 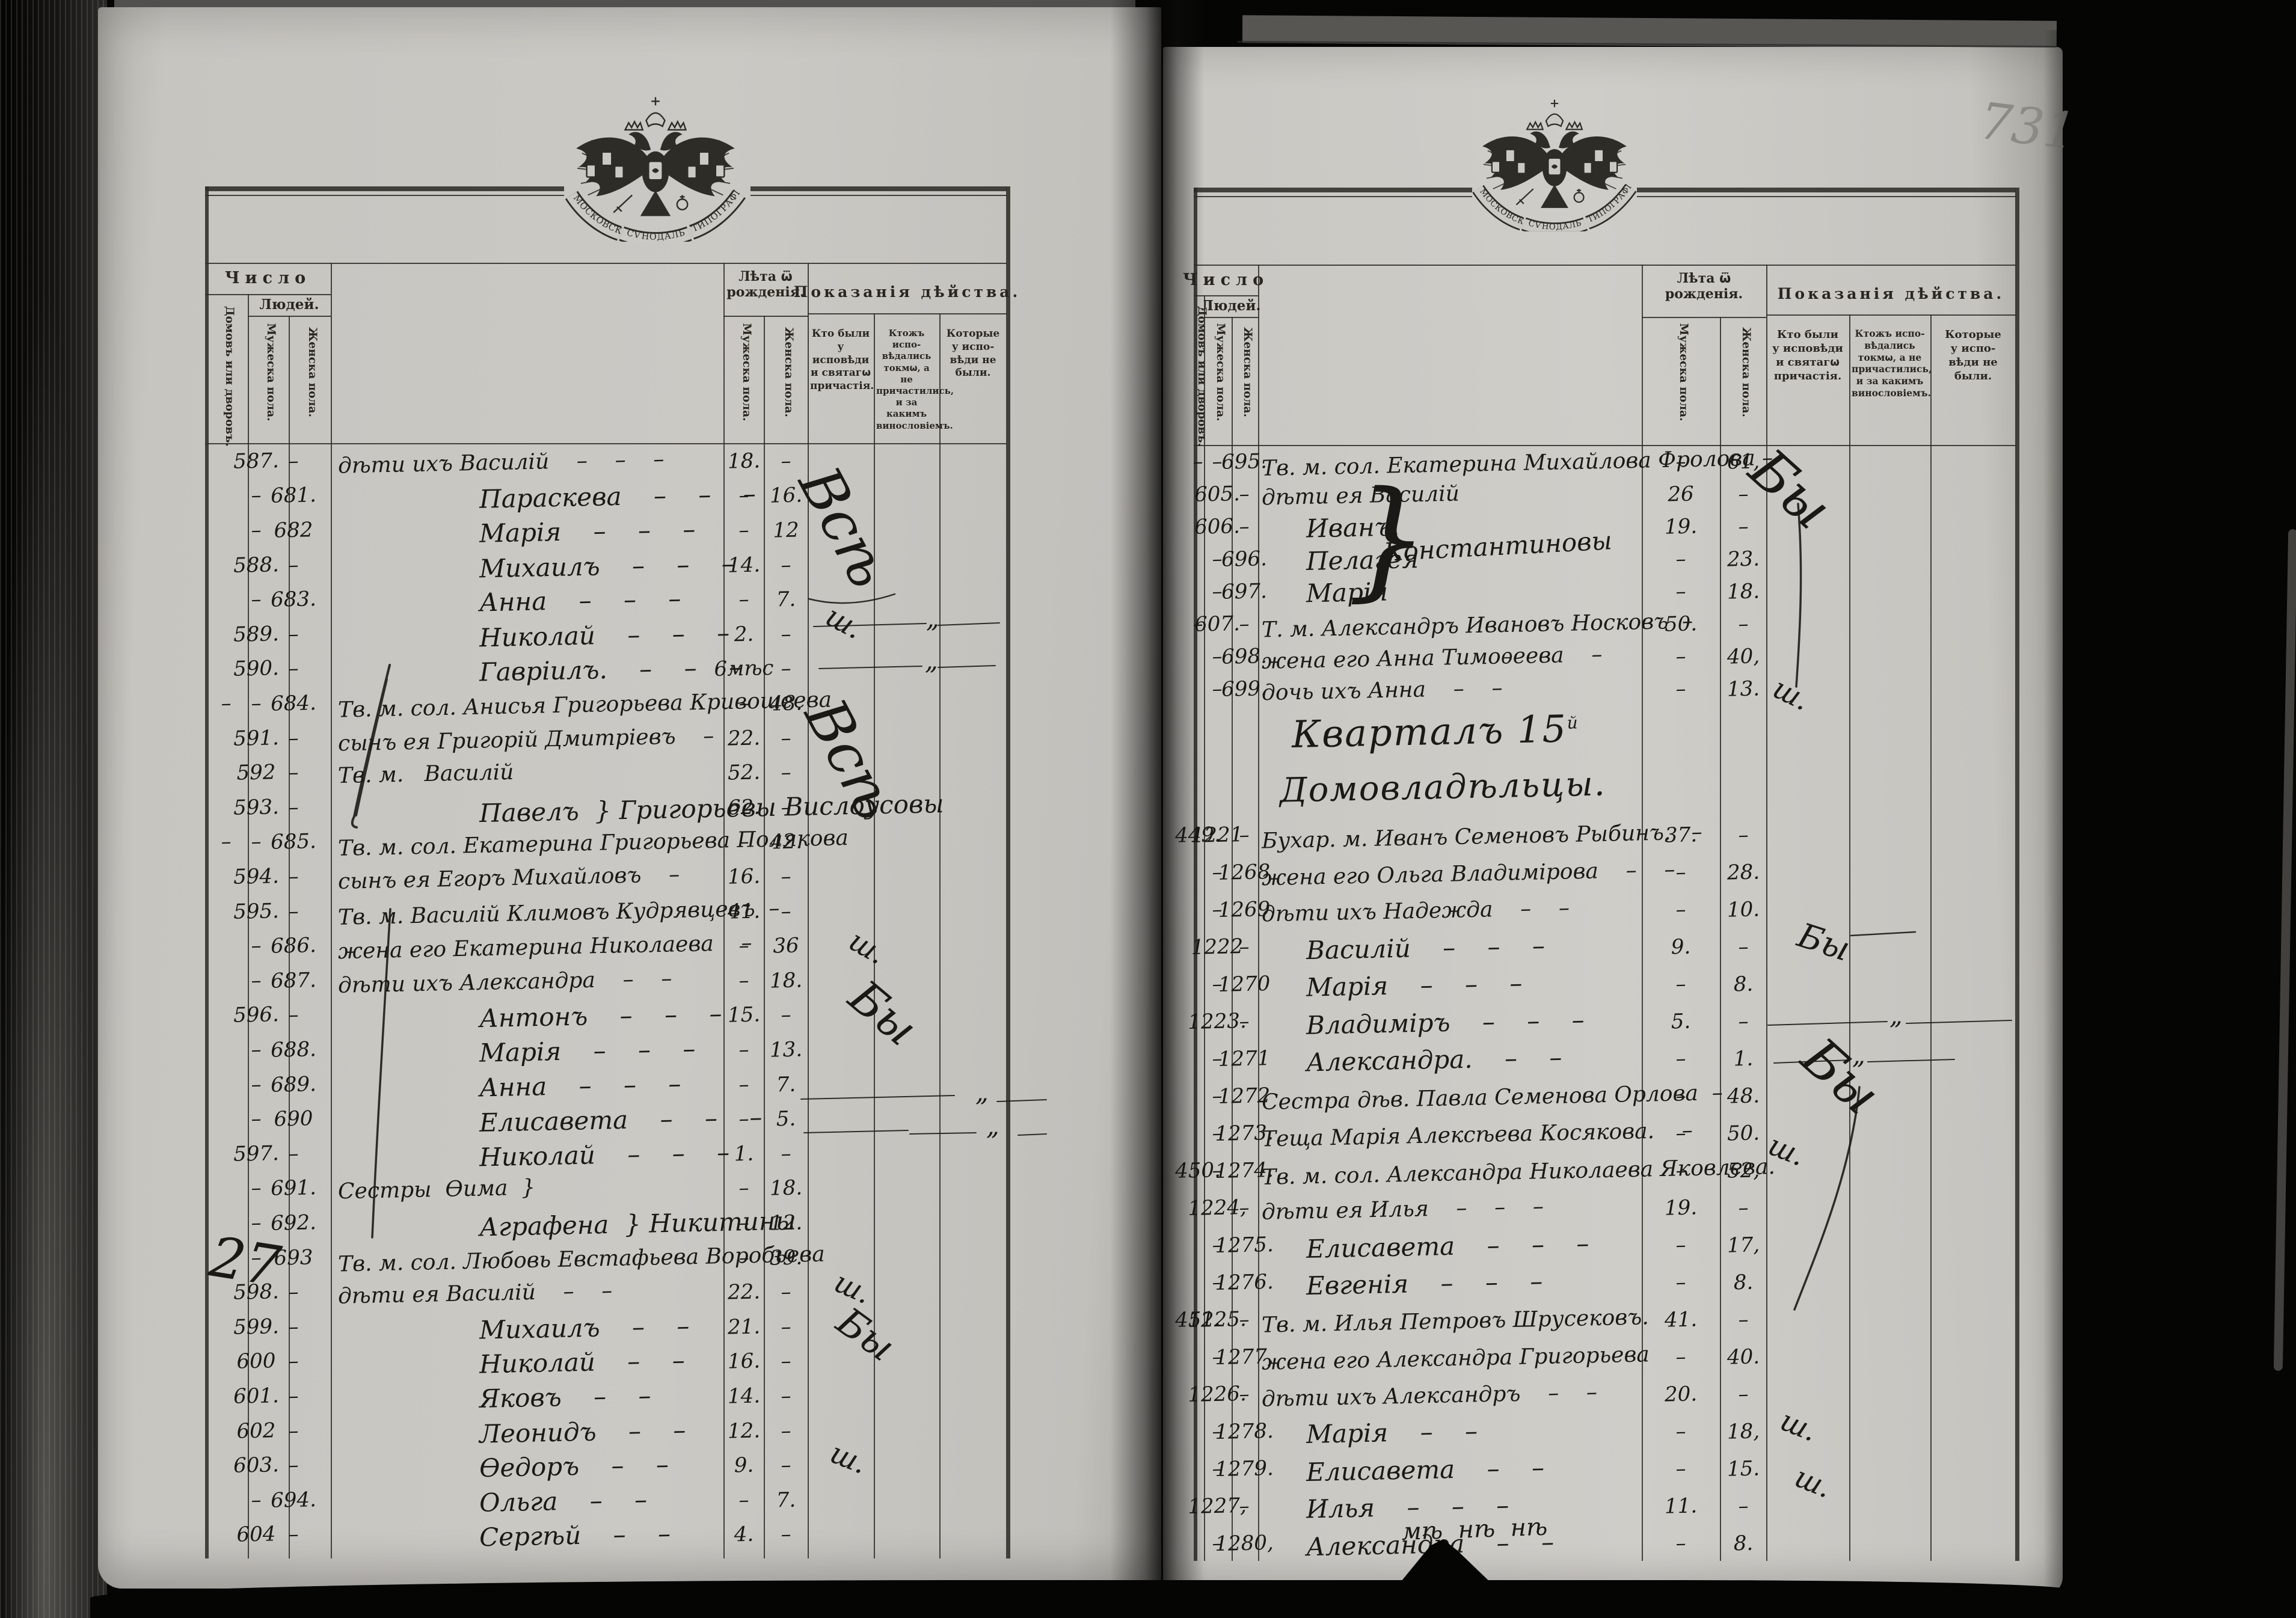 I want to click on header-number-group: Число, so click(x=268, y=278).